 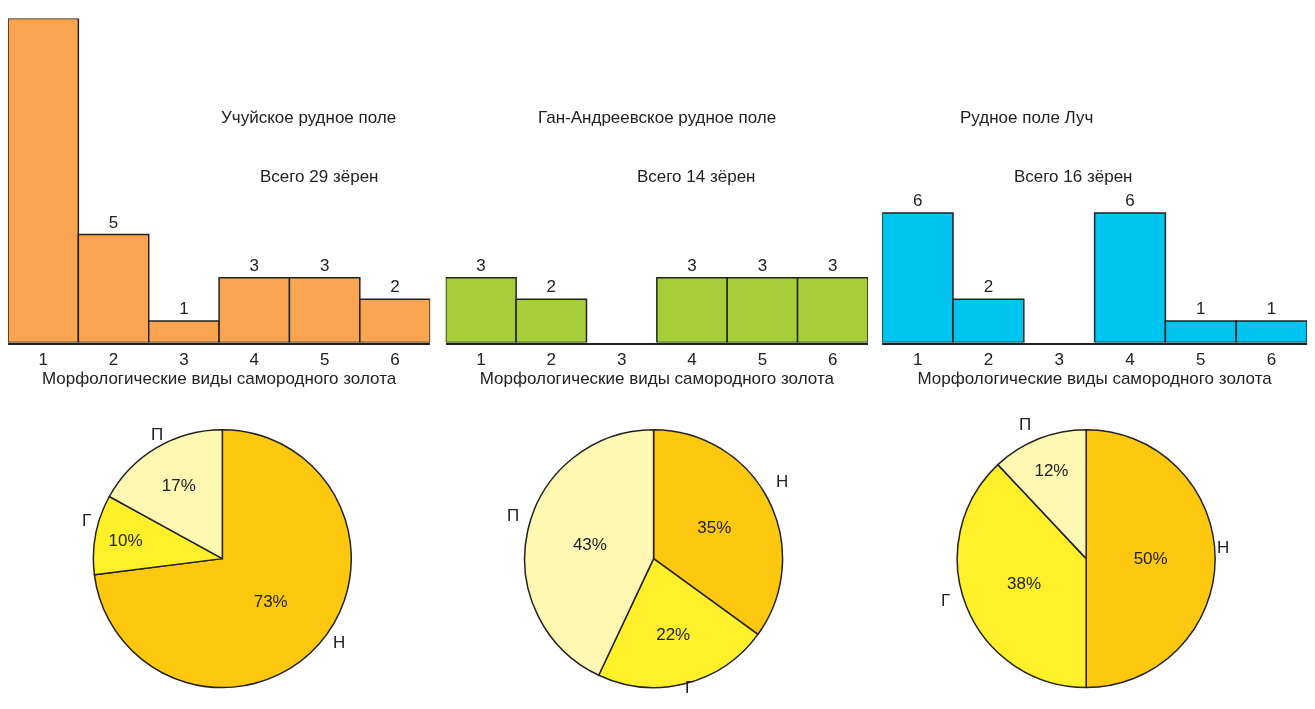 What do you see at coordinates (714, 528) in the screenshot?
I see `data-label: 35%` at bounding box center [714, 528].